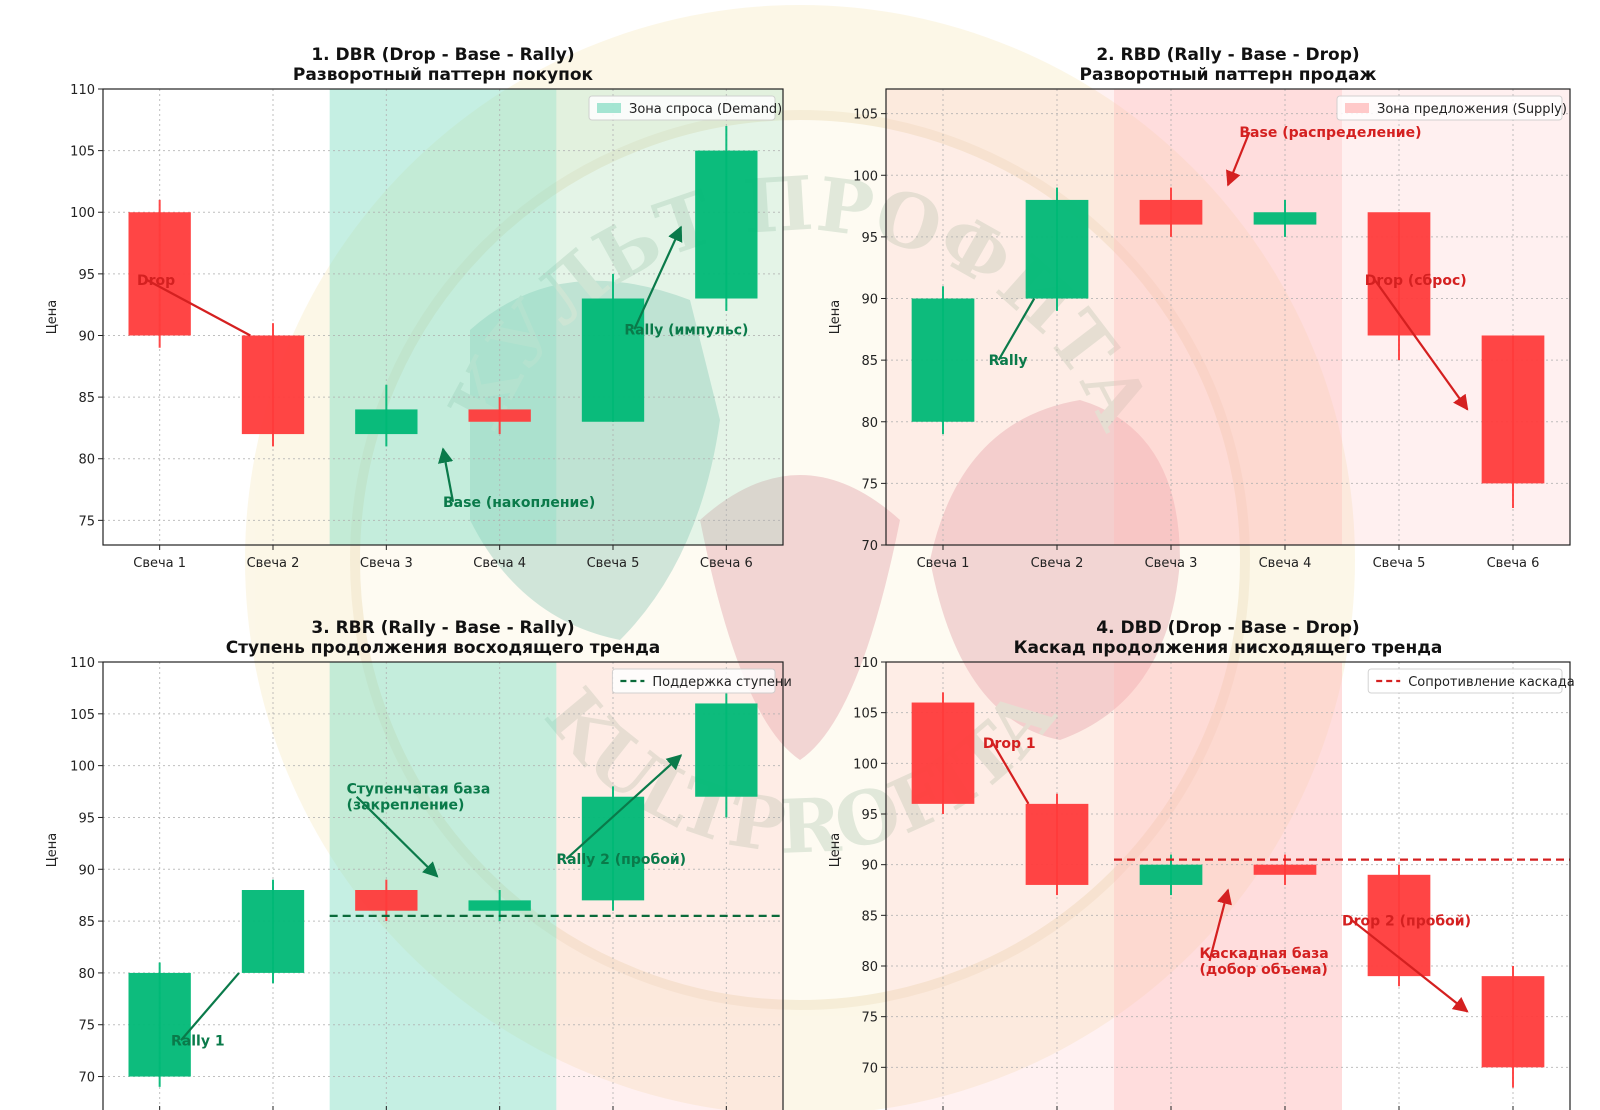 This screenshot has height=1110, width=1600. I want to click on legend-label: Зона предложения (Supply), so click(1472, 109).